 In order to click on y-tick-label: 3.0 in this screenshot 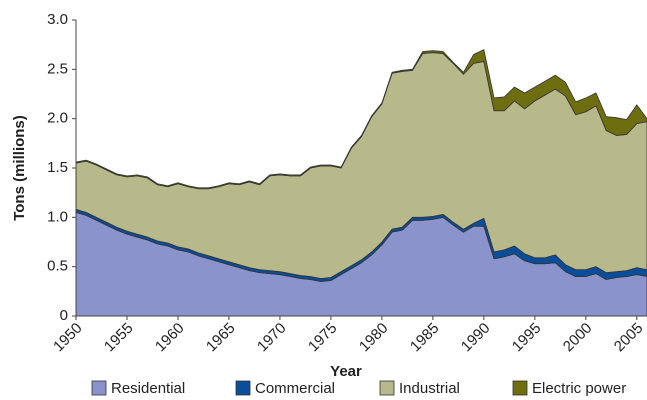, I will do `click(57, 19)`.